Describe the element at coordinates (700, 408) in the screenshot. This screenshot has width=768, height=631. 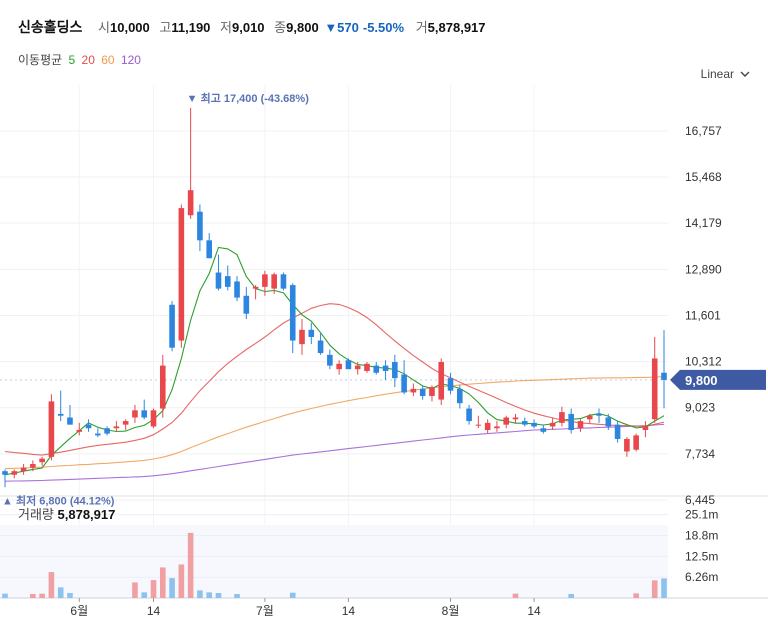
I see `price-tick-label: 9,023` at that location.